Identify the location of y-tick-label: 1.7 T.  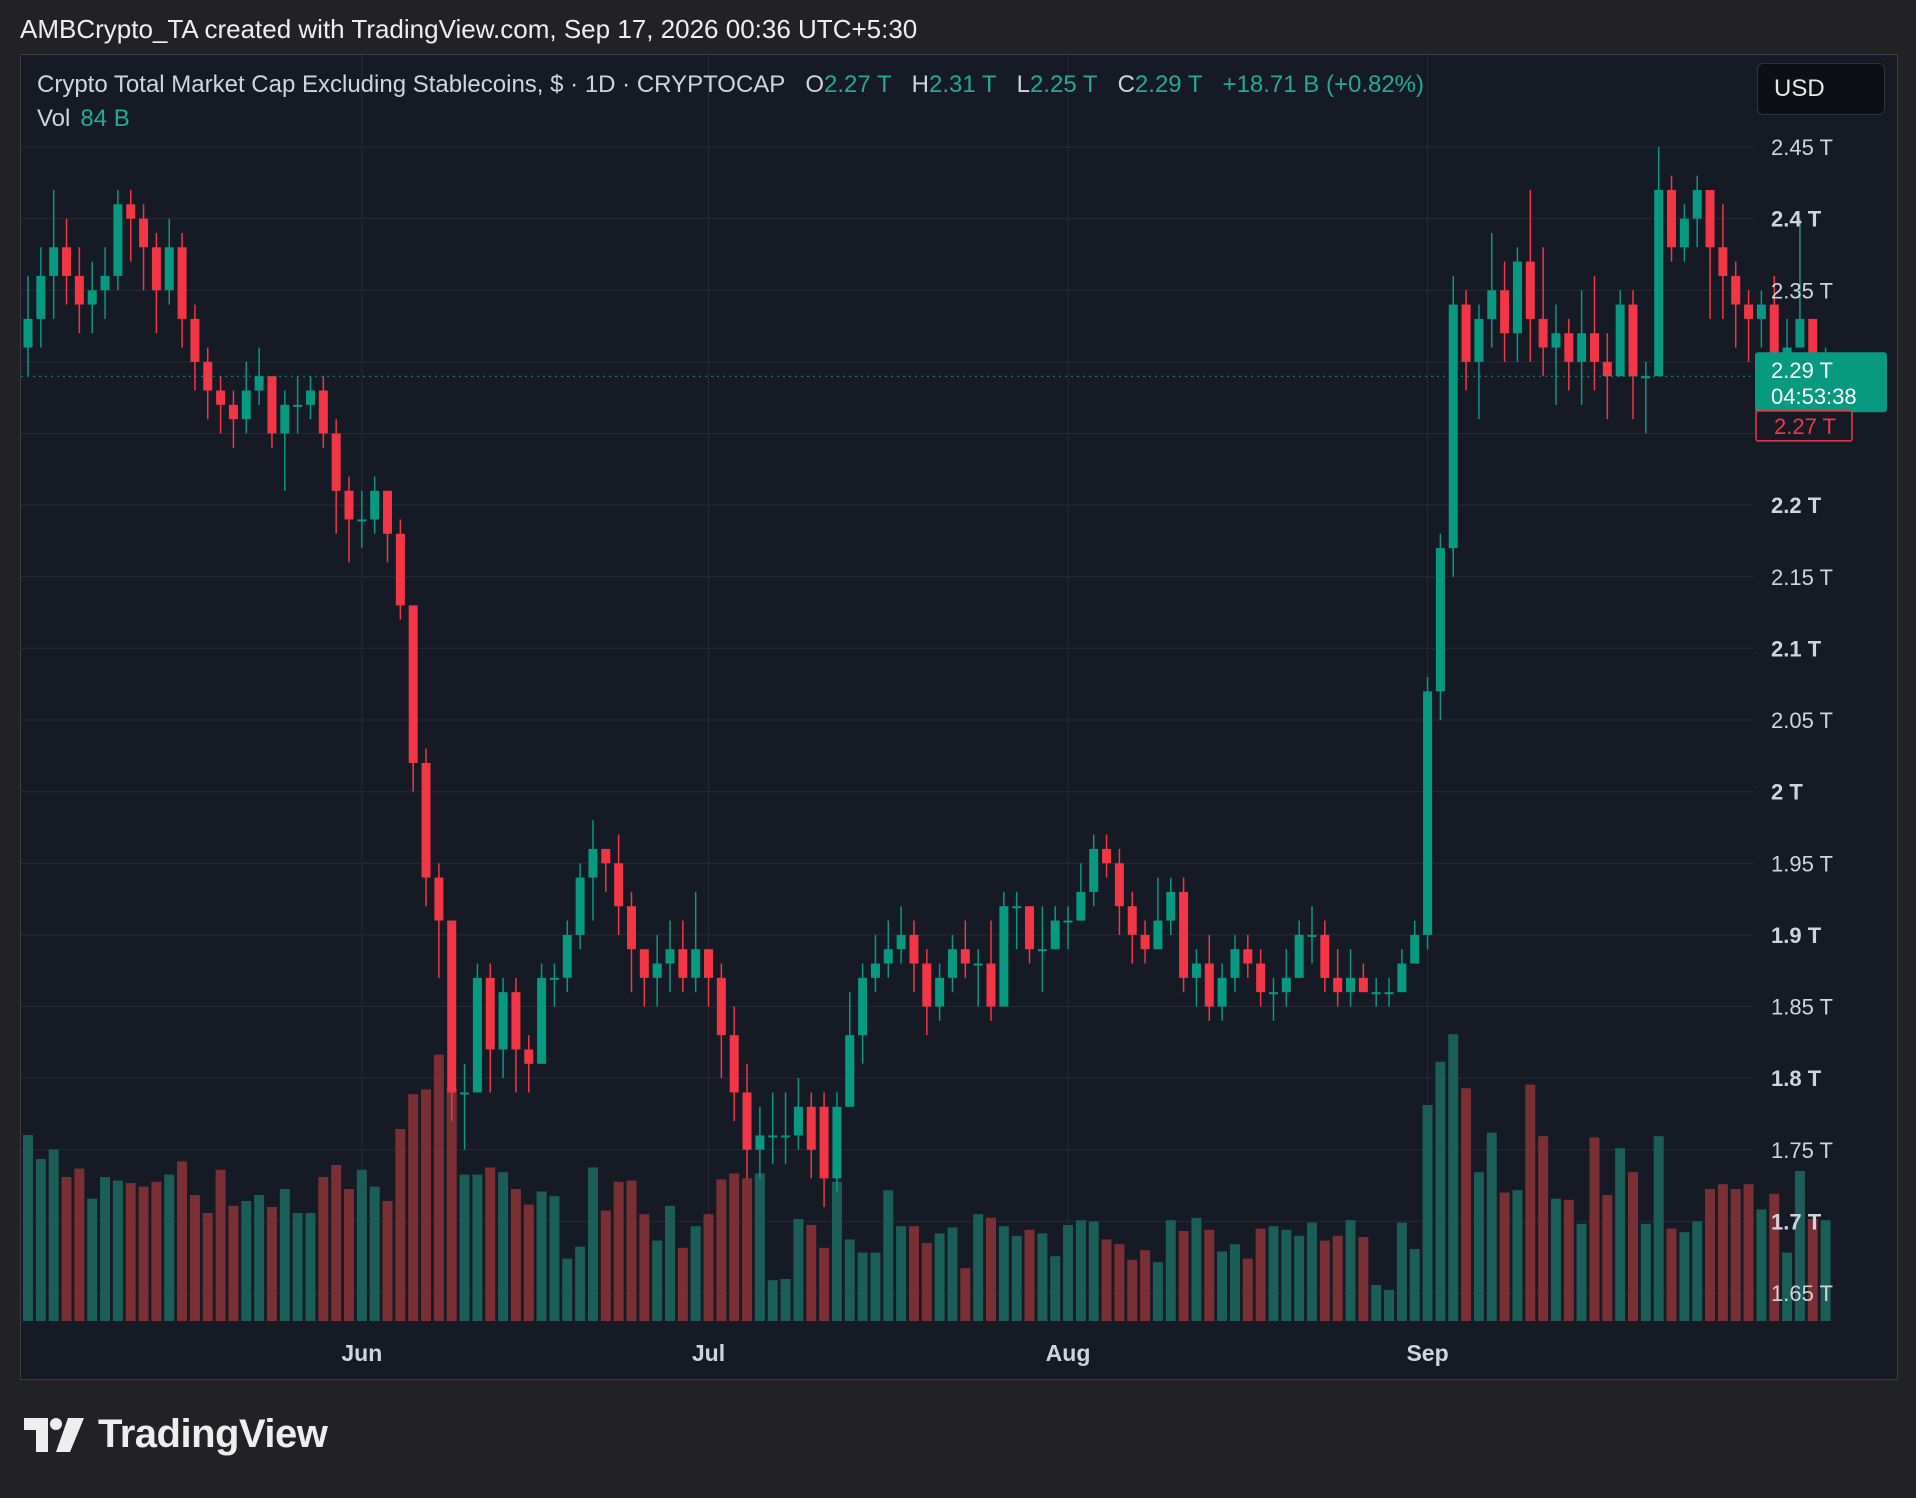
(1796, 1221).